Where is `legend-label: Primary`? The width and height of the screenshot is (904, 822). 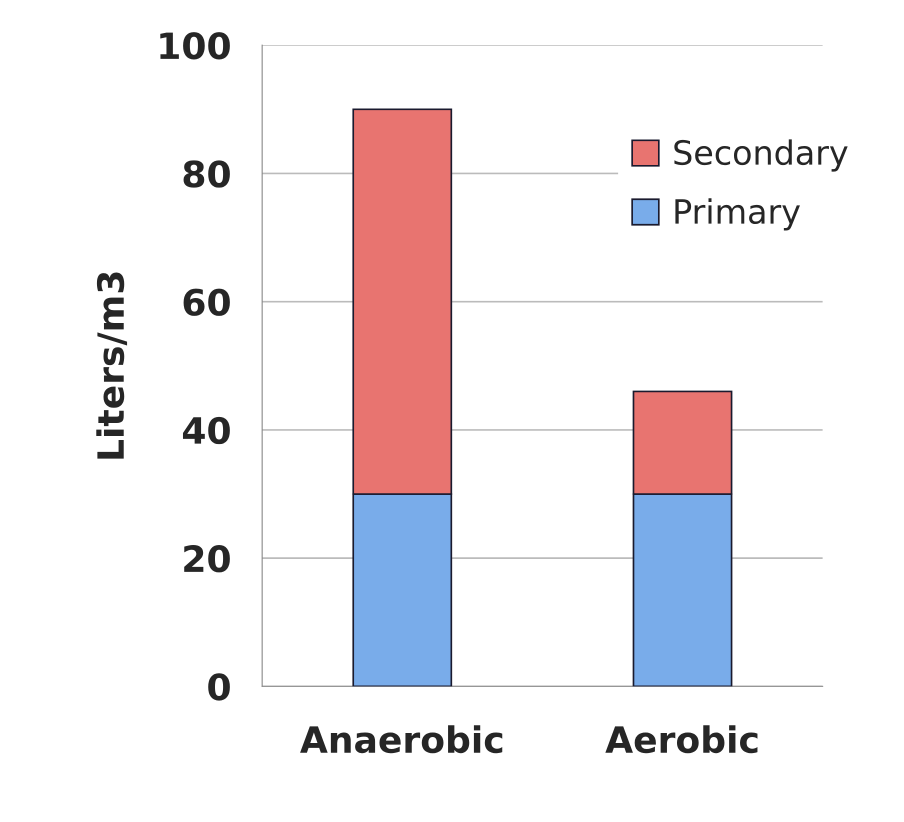 legend-label: Primary is located at coordinates (737, 214).